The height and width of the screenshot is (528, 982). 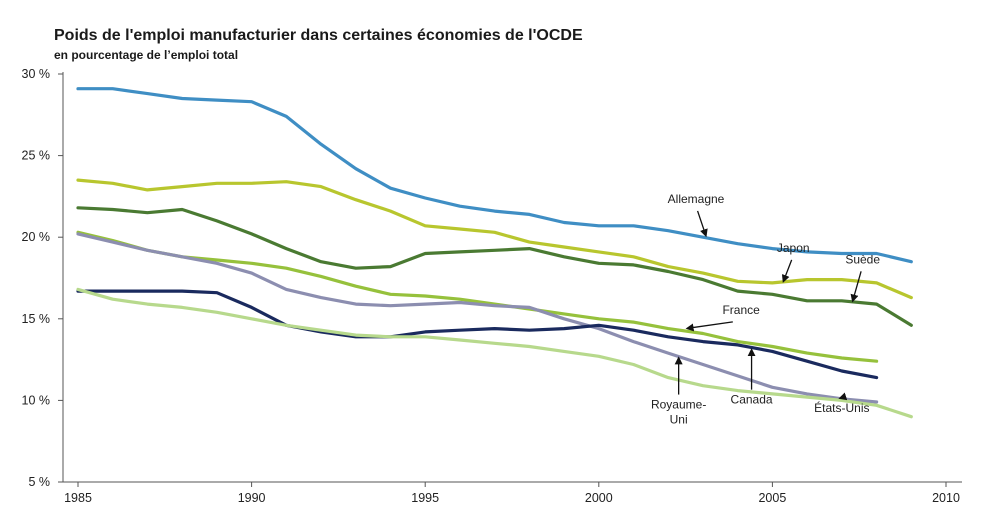 What do you see at coordinates (841, 407) in the screenshot?
I see `annotation-label-etats-unis: États-Unis` at bounding box center [841, 407].